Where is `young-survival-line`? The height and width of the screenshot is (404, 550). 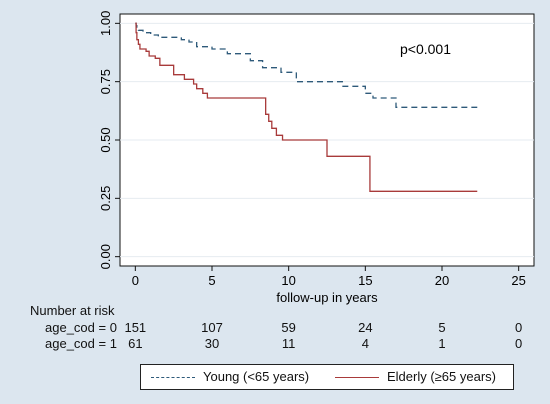
young-survival-line is located at coordinates (306, 65).